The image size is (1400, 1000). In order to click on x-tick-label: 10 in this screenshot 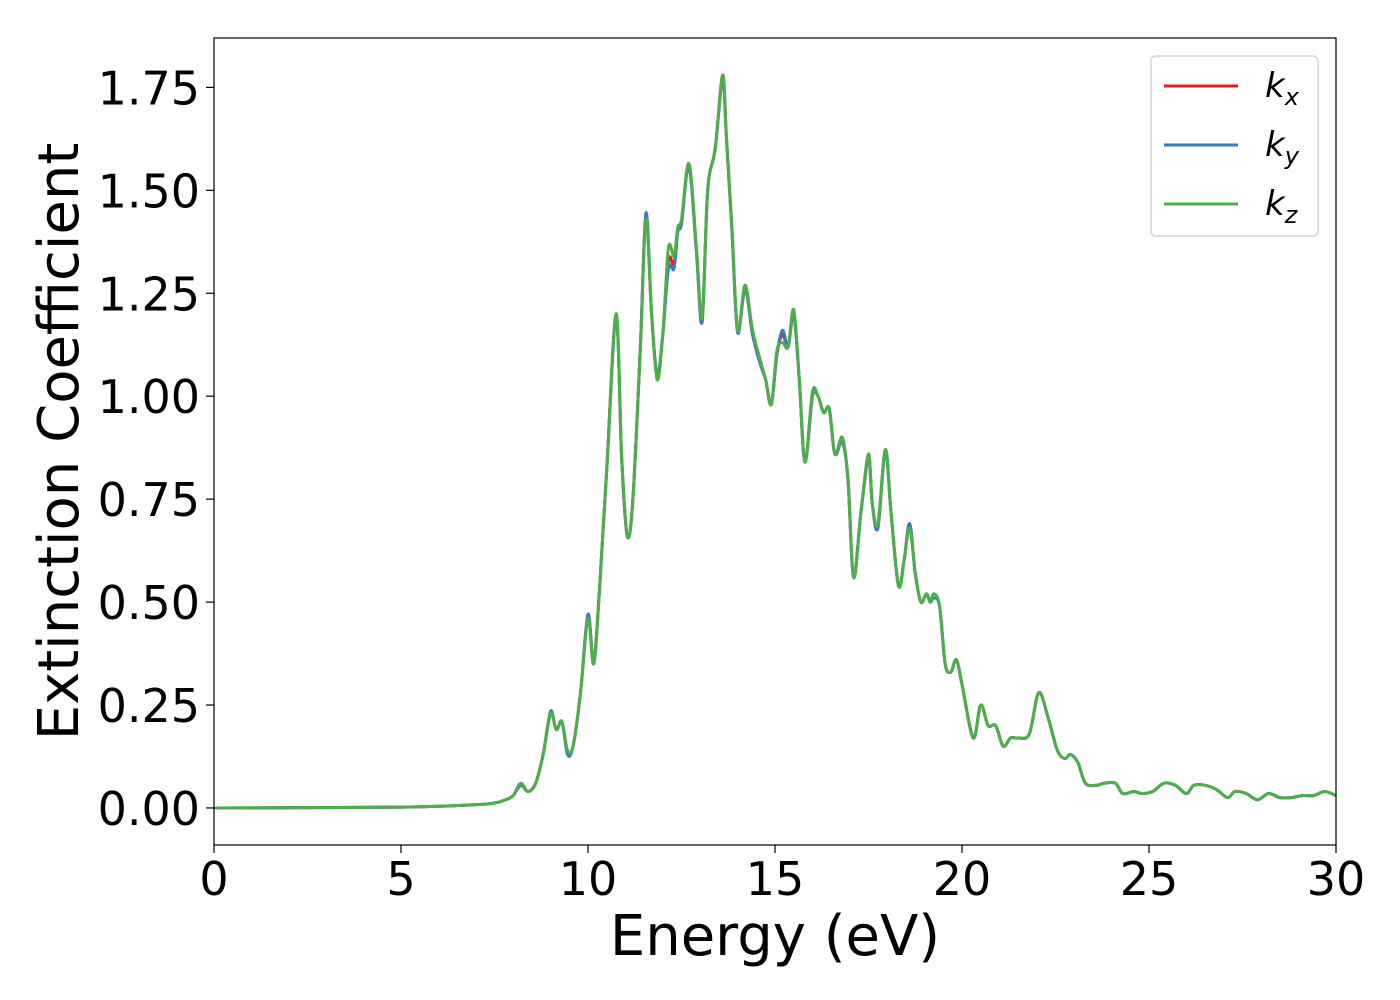, I will do `click(588, 879)`.